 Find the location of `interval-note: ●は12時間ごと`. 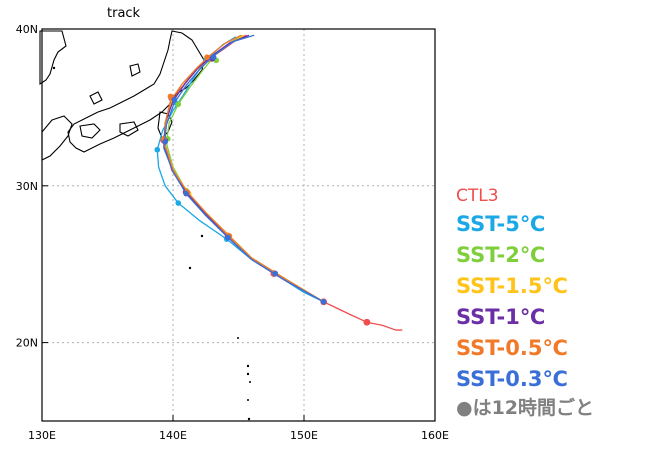

interval-note: ●は12時間ごと is located at coordinates (525, 408).